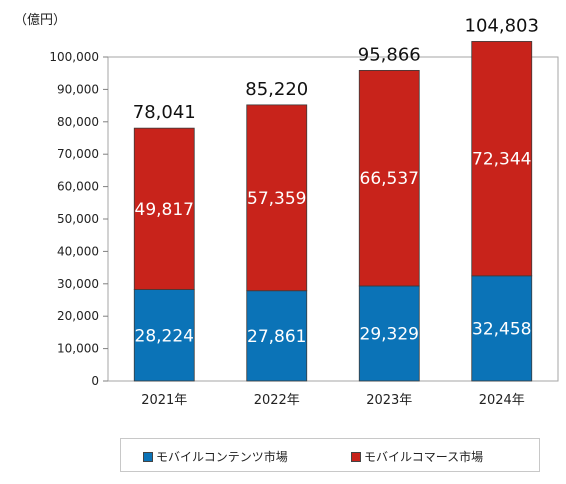 Image resolution: width=566 pixels, height=484 pixels. Describe the element at coordinates (74, 57) in the screenshot. I see `y-tick-label: 100,000` at that location.